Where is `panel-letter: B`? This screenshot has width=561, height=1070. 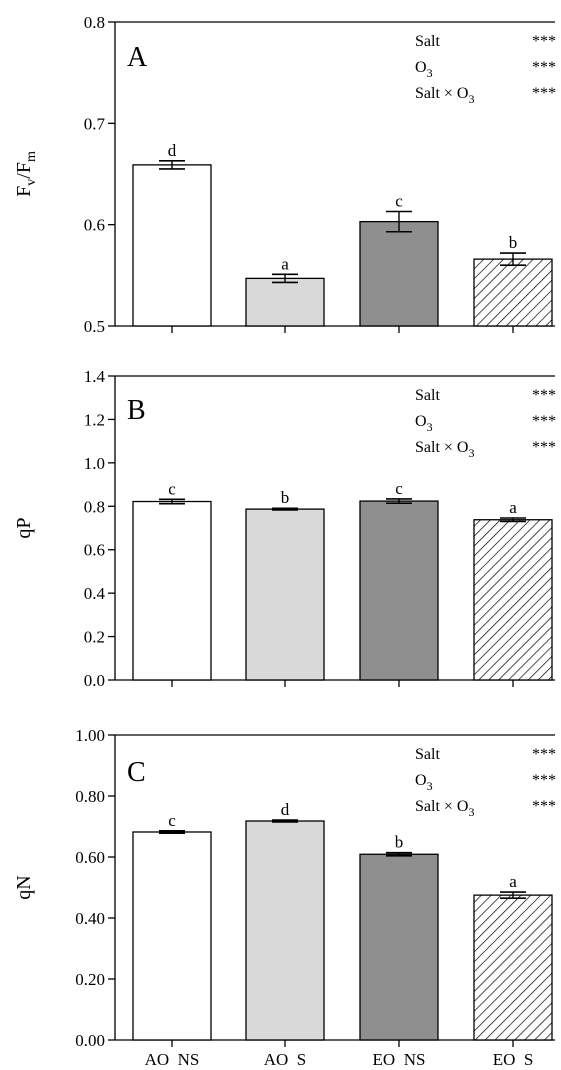 panel-letter: B is located at coordinates (136, 410).